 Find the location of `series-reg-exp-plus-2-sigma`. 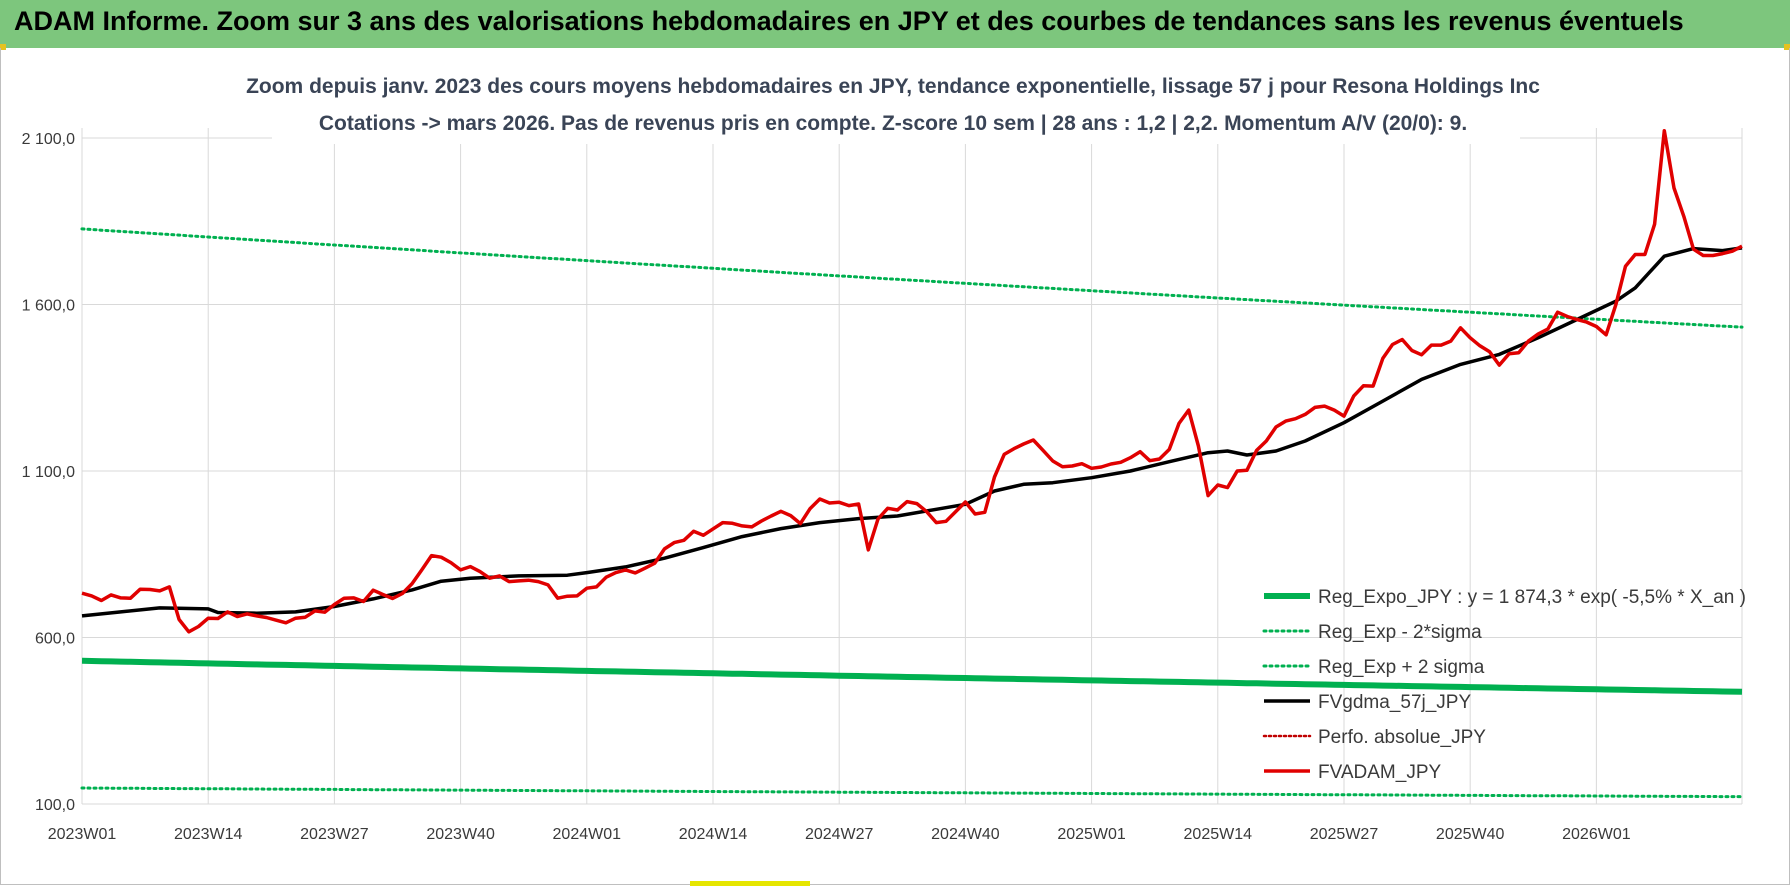

series-reg-exp-plus-2-sigma is located at coordinates (912, 278).